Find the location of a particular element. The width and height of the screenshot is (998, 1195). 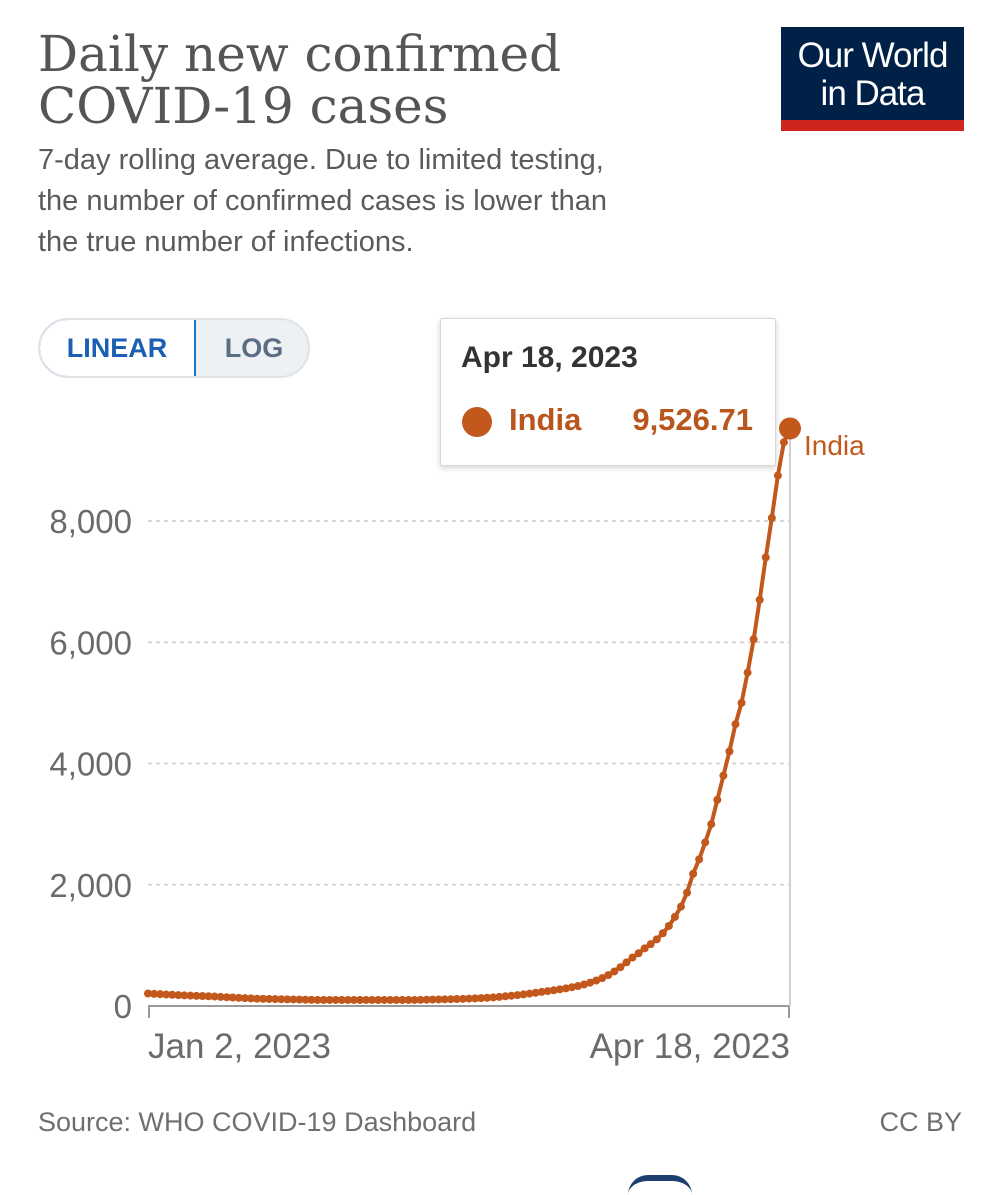

y-tick-label: 6,000 is located at coordinates (90, 642).